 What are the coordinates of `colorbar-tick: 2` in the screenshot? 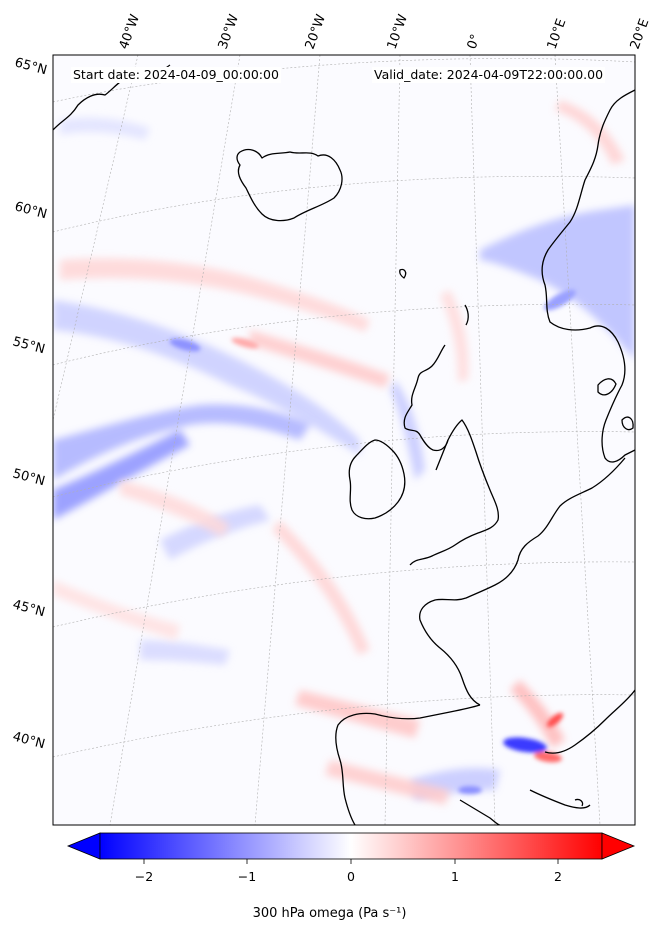 It's located at (558, 876).